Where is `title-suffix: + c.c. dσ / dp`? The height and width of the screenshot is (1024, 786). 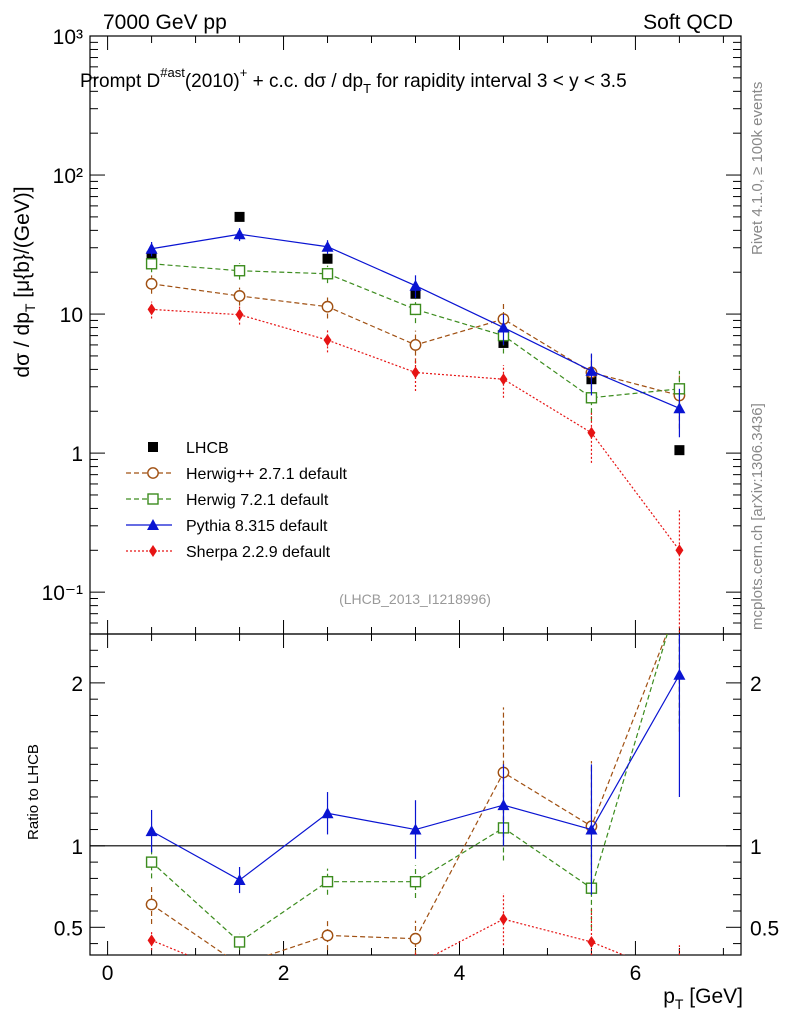 title-suffix: + c.c. dσ / dp is located at coordinates (305, 81).